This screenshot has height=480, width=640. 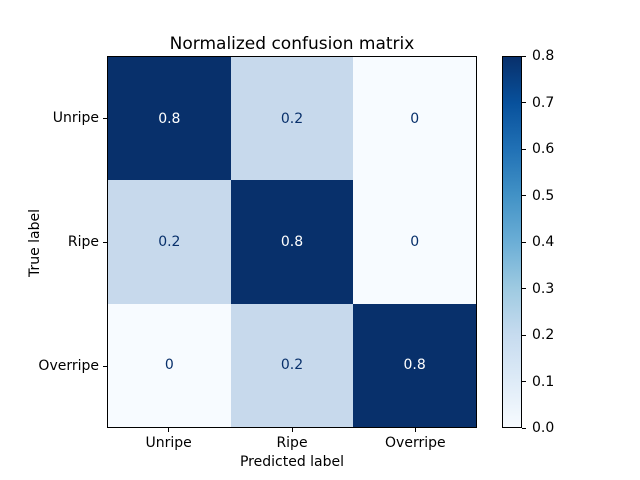 I want to click on colorbar-tick-label: 0.0, so click(x=543, y=428).